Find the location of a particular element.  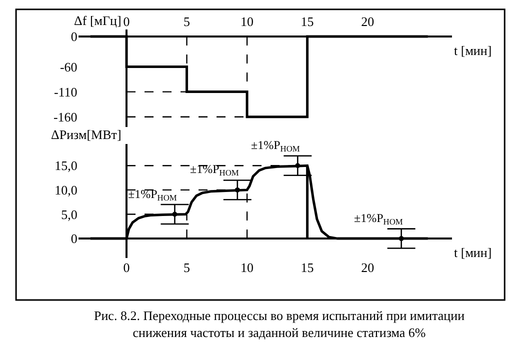

text: Рис. 8.2. Переходные процессы во время испытаний при имитации снижения частоты и заданной величине статизма 6% is located at coordinates (279, 324).